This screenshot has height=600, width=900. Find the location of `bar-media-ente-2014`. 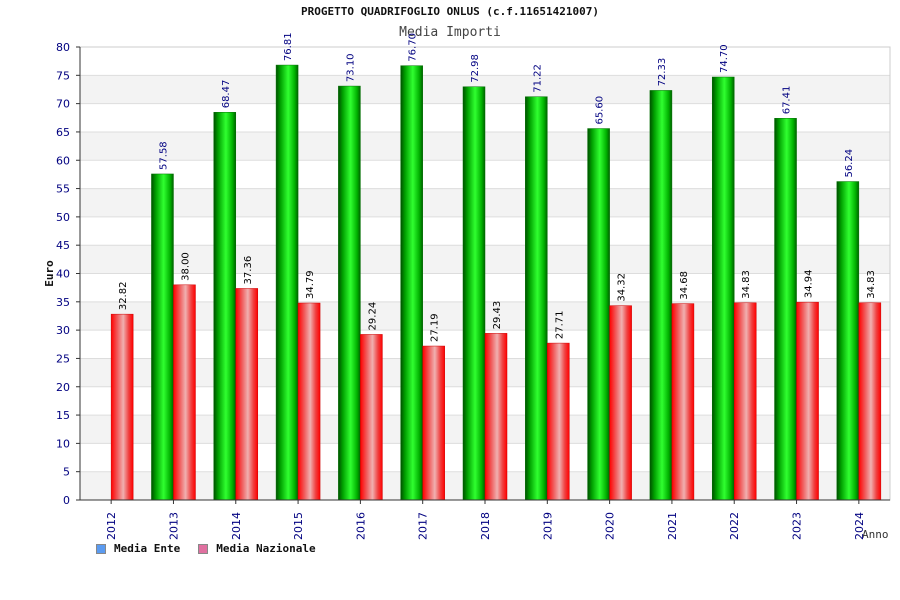

bar-media-ente-2014 is located at coordinates (225, 306).